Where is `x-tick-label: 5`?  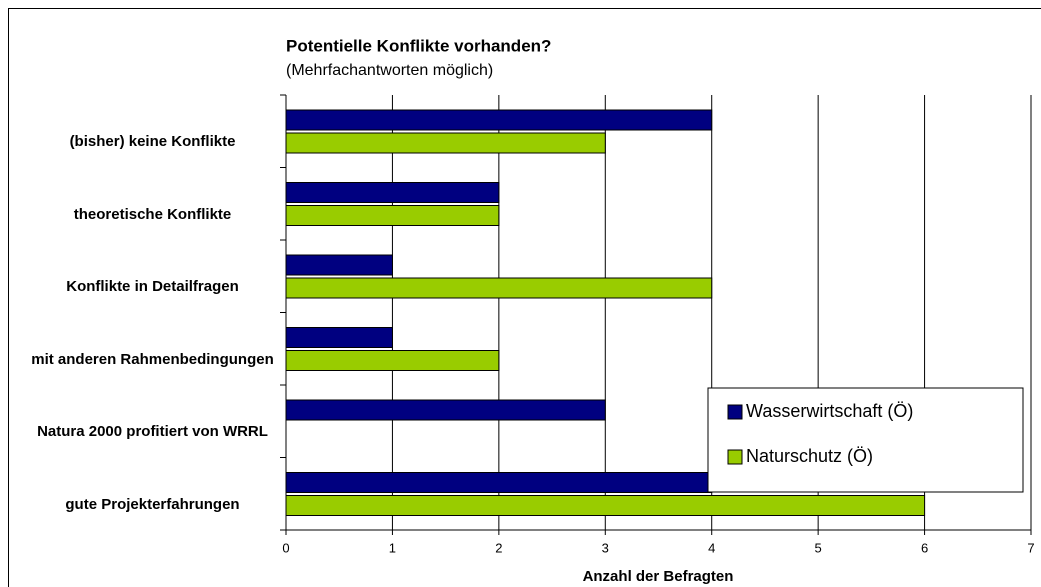
x-tick-label: 5 is located at coordinates (818, 547).